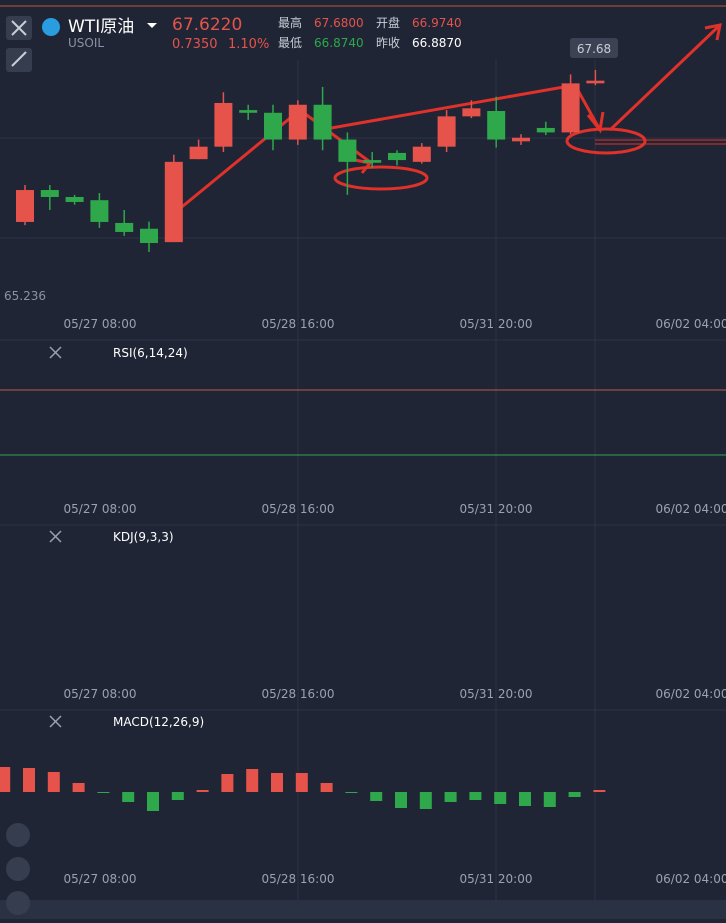 The image size is (726, 923). Describe the element at coordinates (437, 23) in the screenshot. I see `value: 66.9740` at that location.